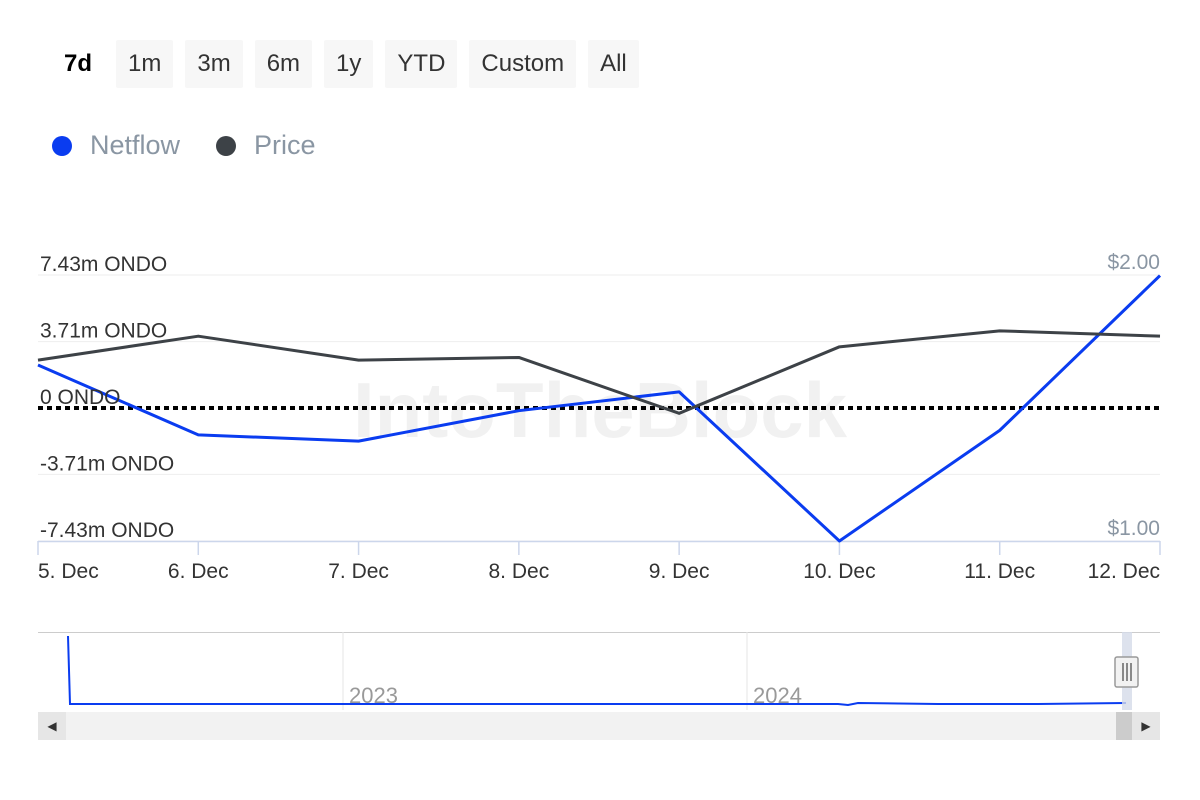 The image size is (1200, 800). What do you see at coordinates (214, 64) in the screenshot?
I see `range-button-3m: 3m` at bounding box center [214, 64].